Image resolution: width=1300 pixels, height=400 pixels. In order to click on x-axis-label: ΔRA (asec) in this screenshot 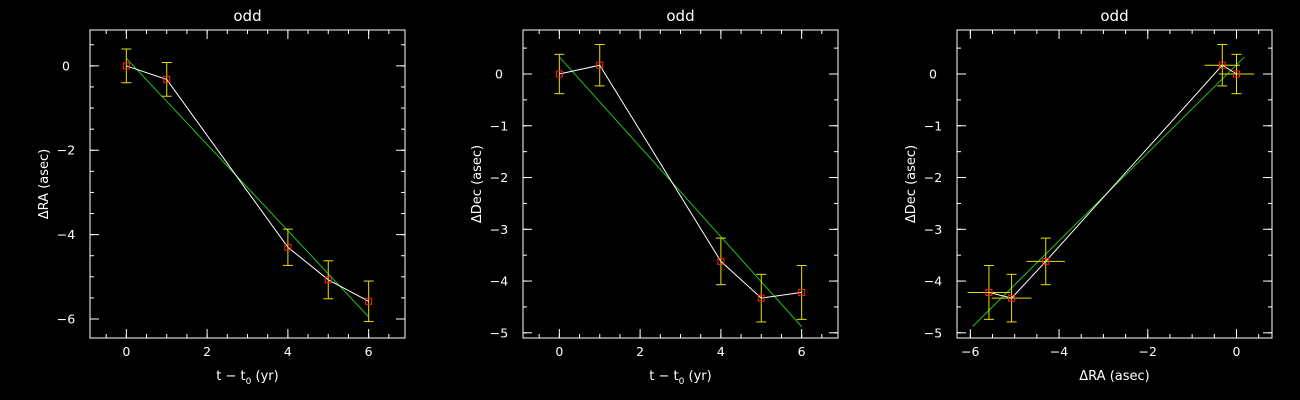, I will do `click(1114, 376)`.